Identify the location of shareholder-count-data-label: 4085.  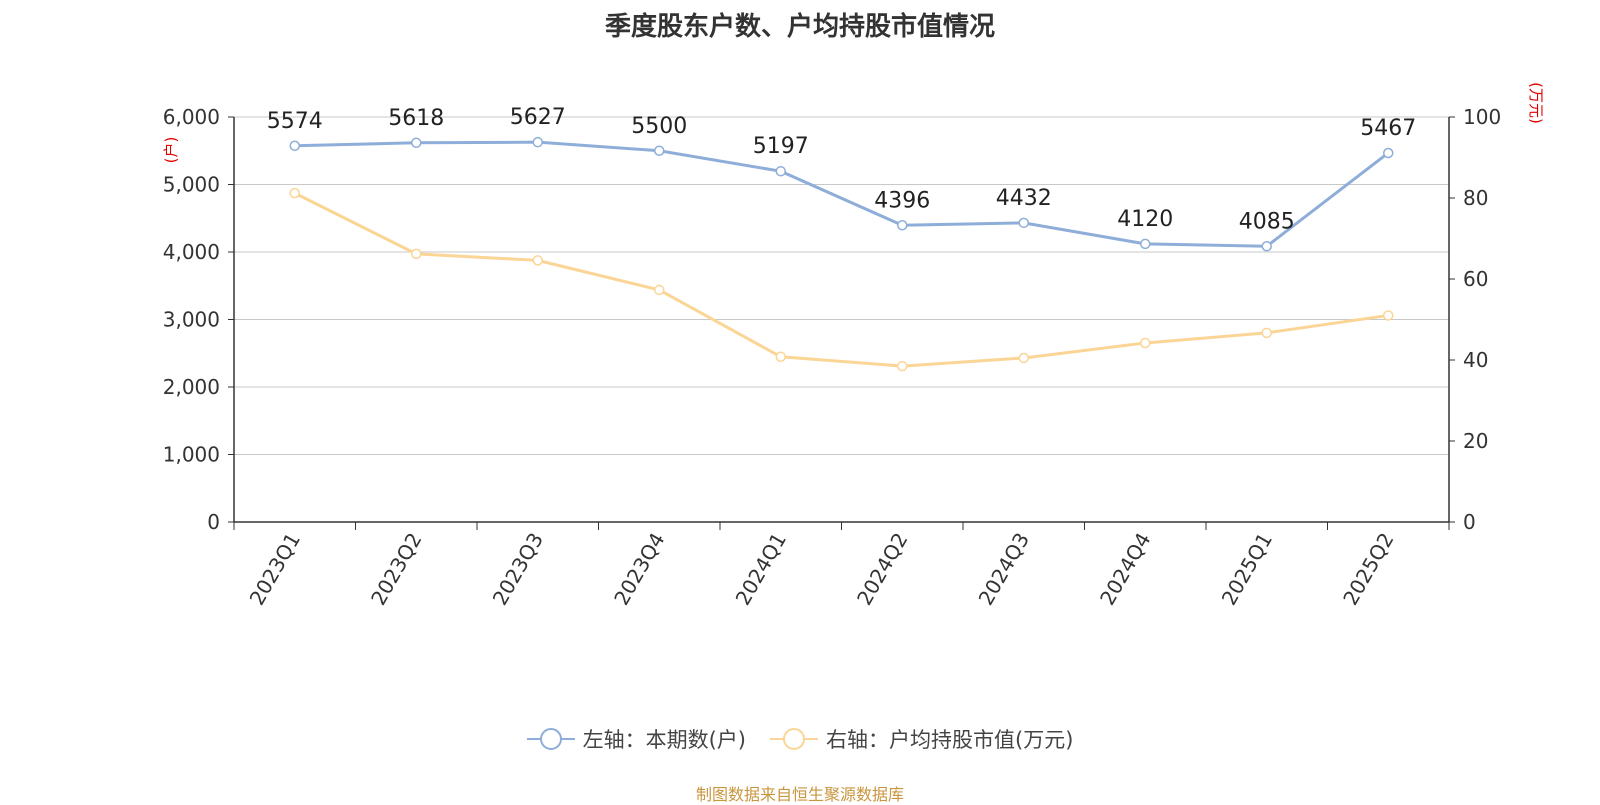
(1267, 221).